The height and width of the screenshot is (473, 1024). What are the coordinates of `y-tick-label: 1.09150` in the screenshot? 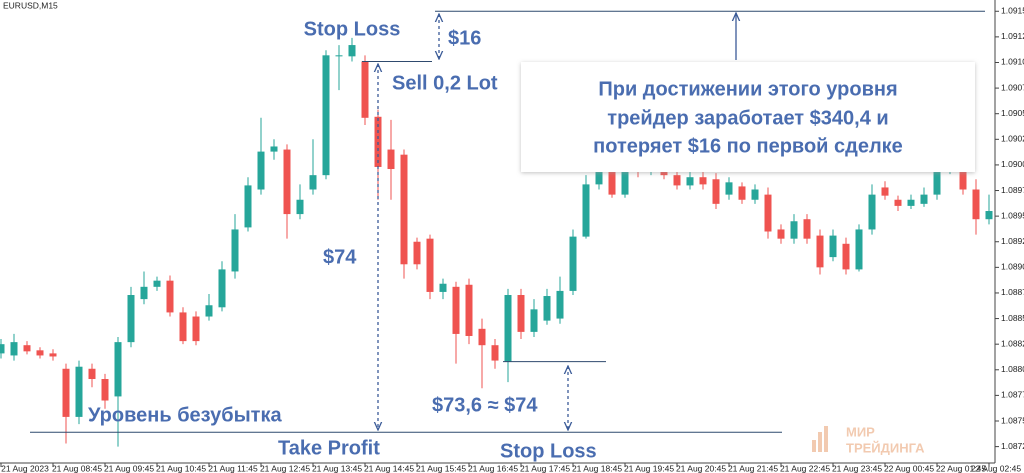 It's located at (1012, 11).